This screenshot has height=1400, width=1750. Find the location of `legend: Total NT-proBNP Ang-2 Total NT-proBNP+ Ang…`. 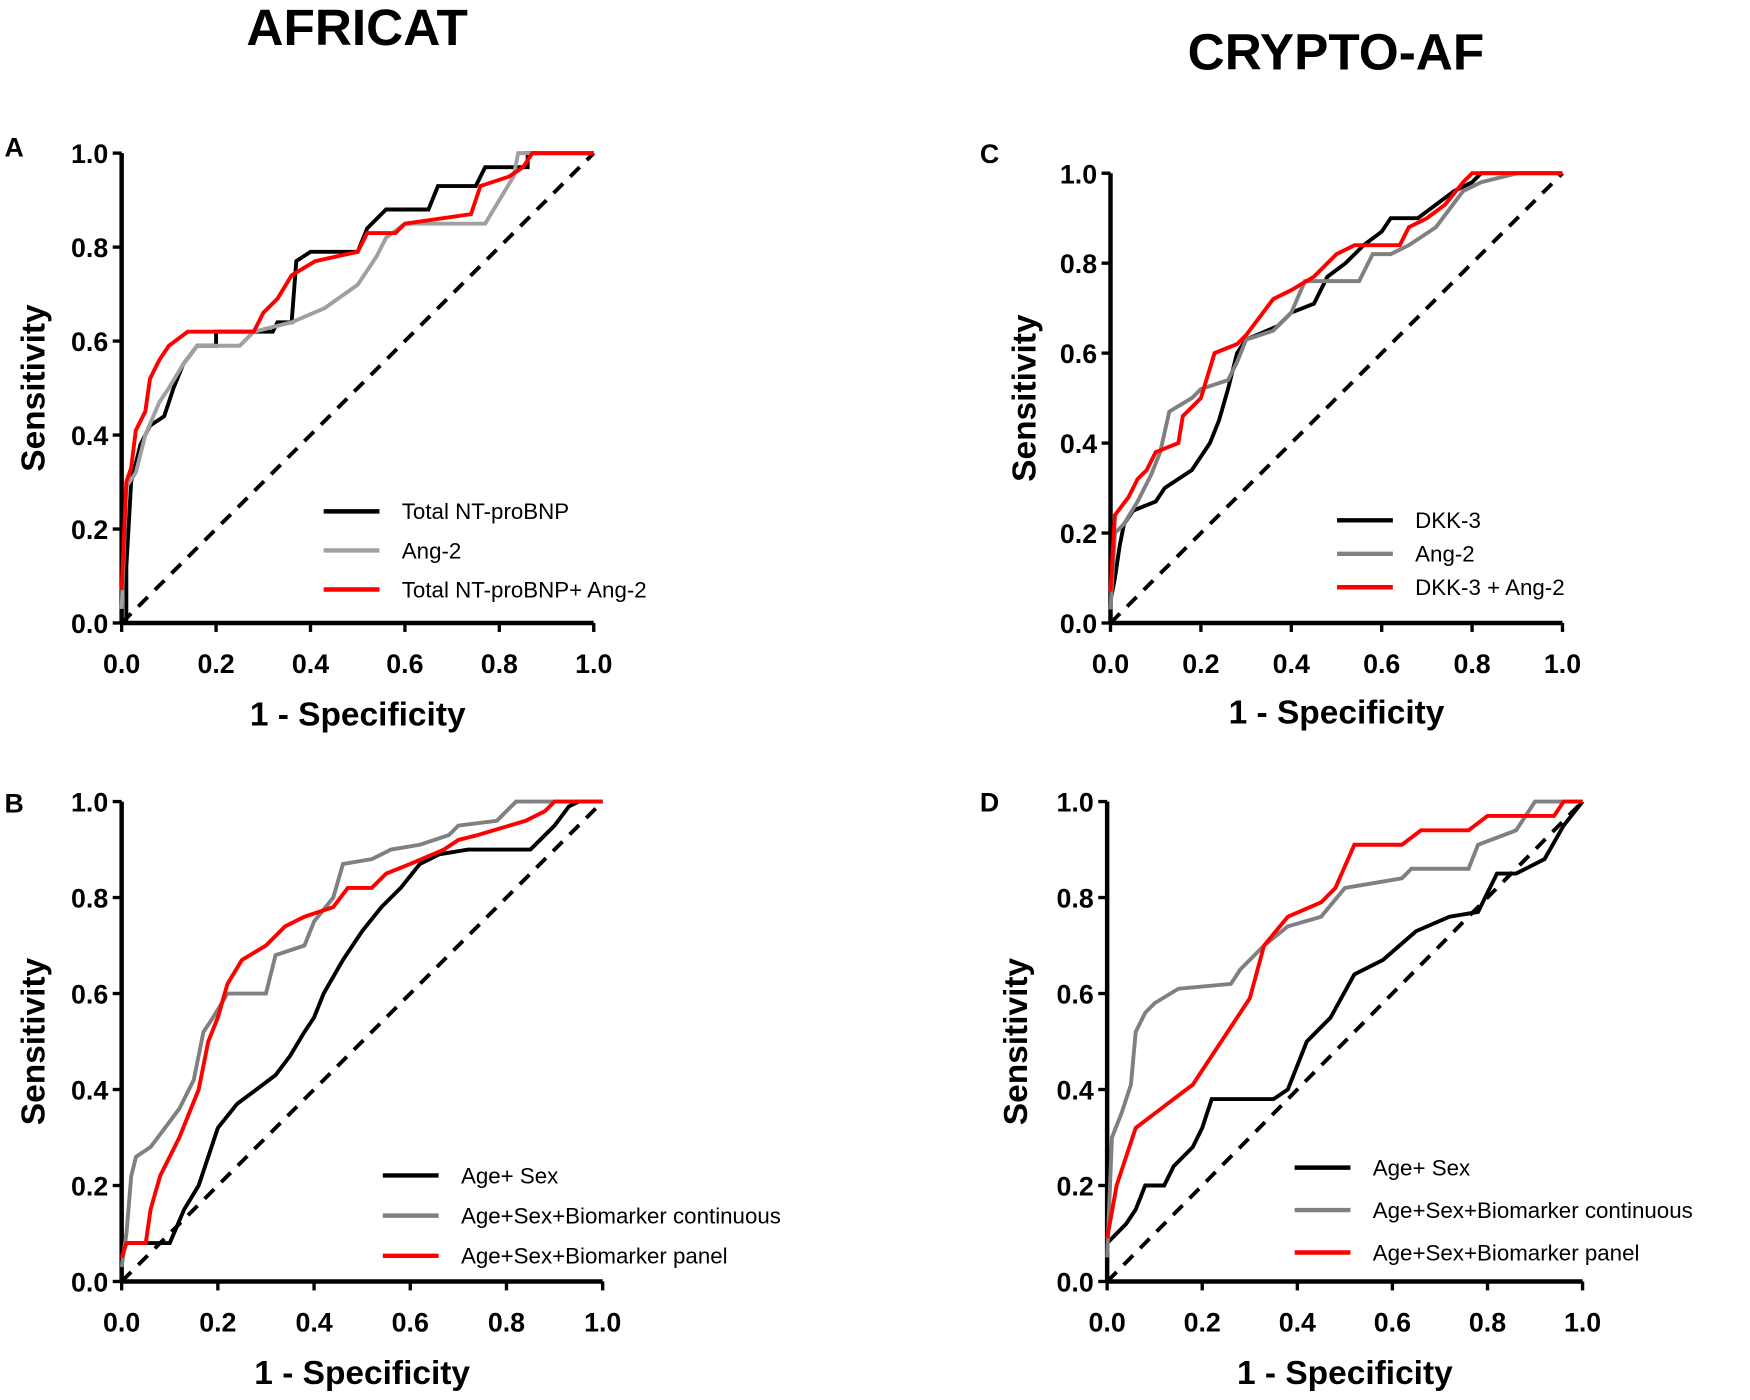

legend: Total NT-proBNP Ang-2 Total NT-proBNP+ Ang… is located at coordinates (485, 550).